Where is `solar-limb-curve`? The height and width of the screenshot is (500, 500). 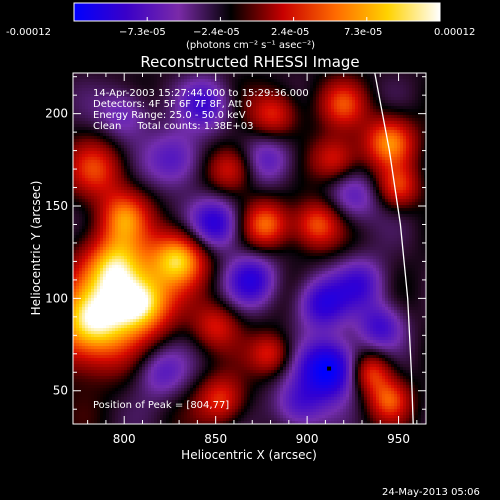
solar-limb-curve is located at coordinates (394, 248).